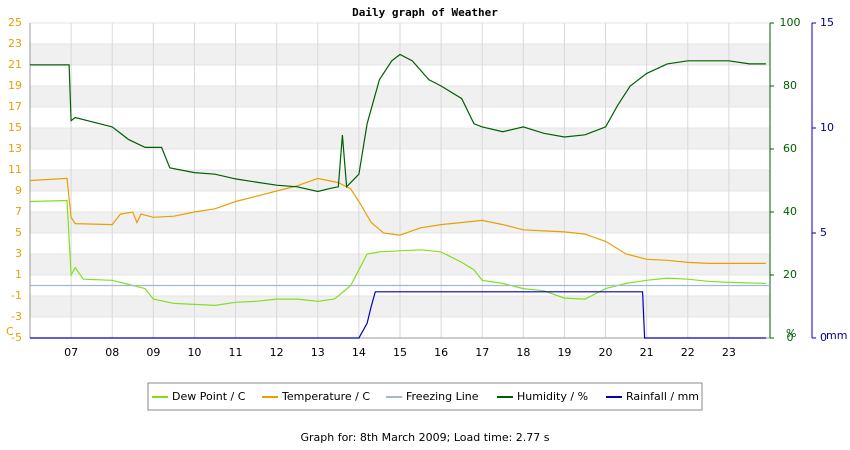 The width and height of the screenshot is (850, 450). I want to click on x-tick-label: 21, so click(647, 352).